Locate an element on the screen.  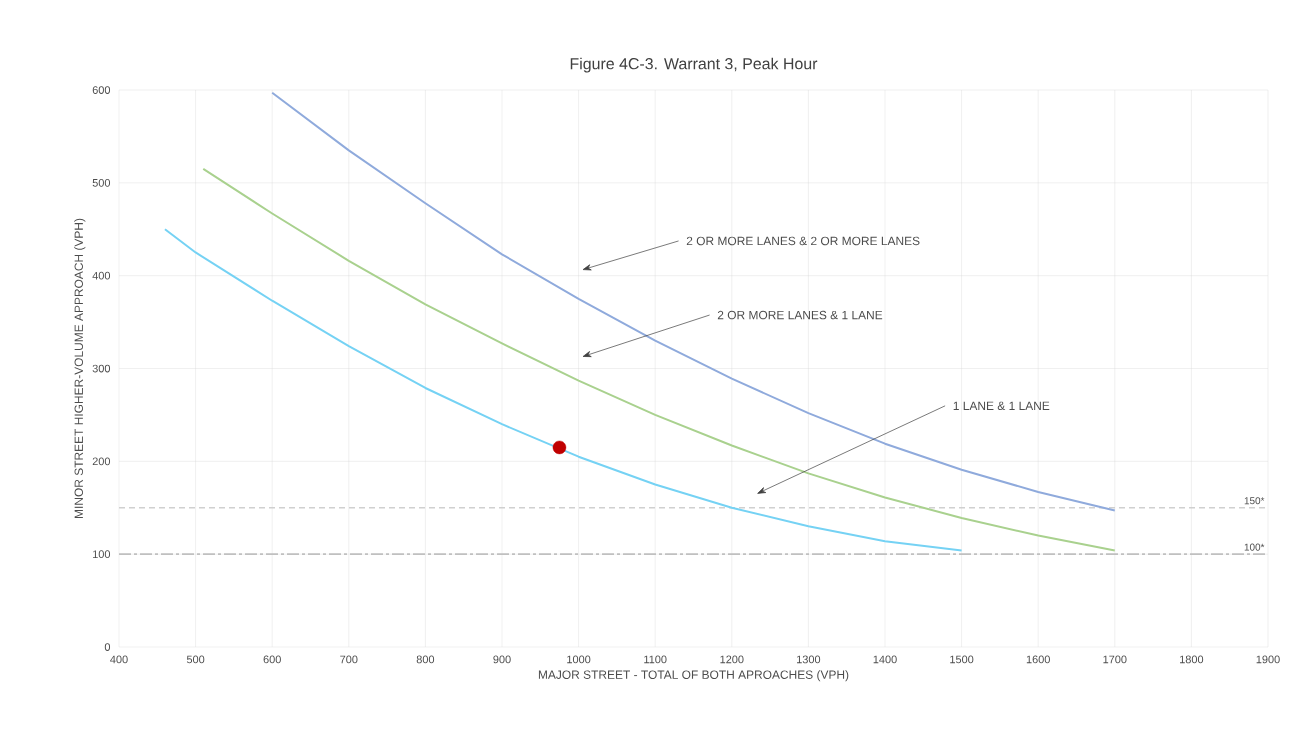
x-tick-label: 1600 is located at coordinates (1038, 659).